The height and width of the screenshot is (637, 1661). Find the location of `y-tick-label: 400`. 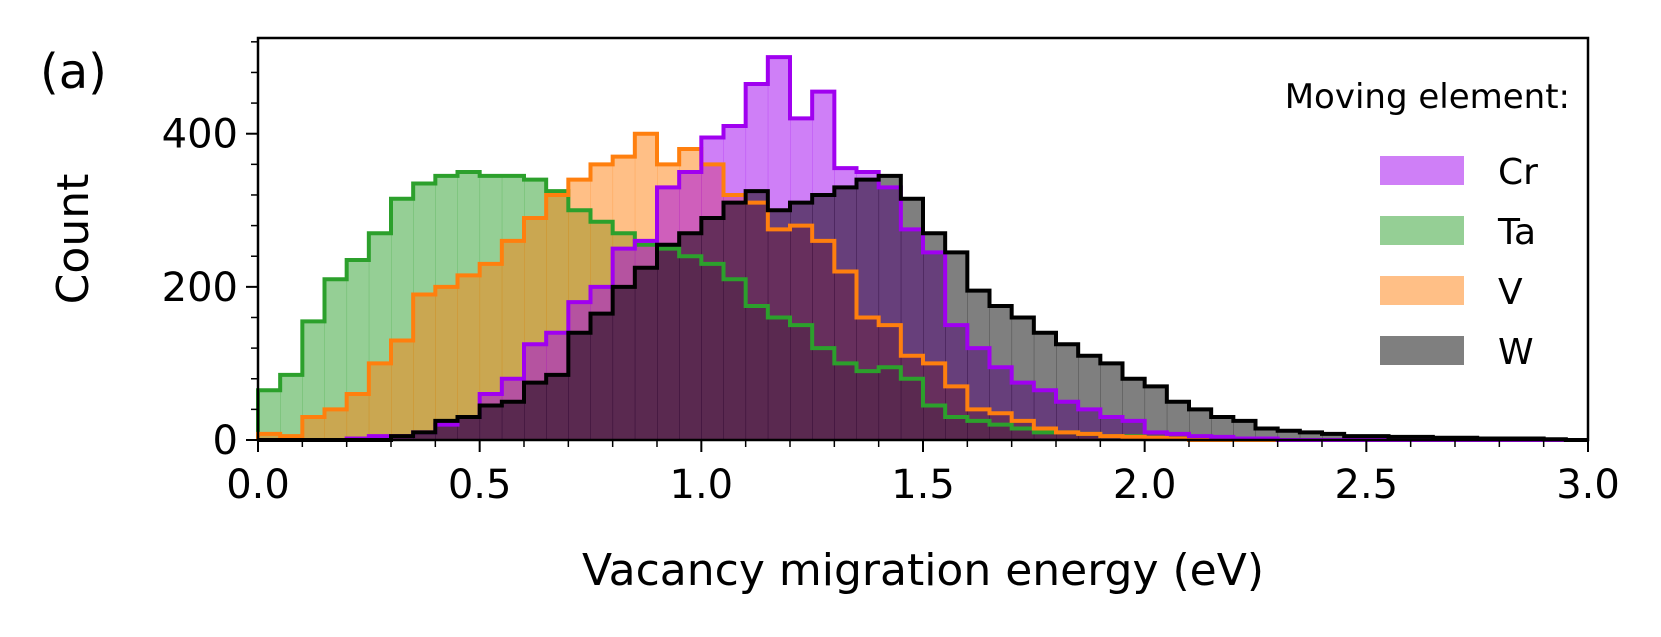

y-tick-label: 400 is located at coordinates (200, 135).